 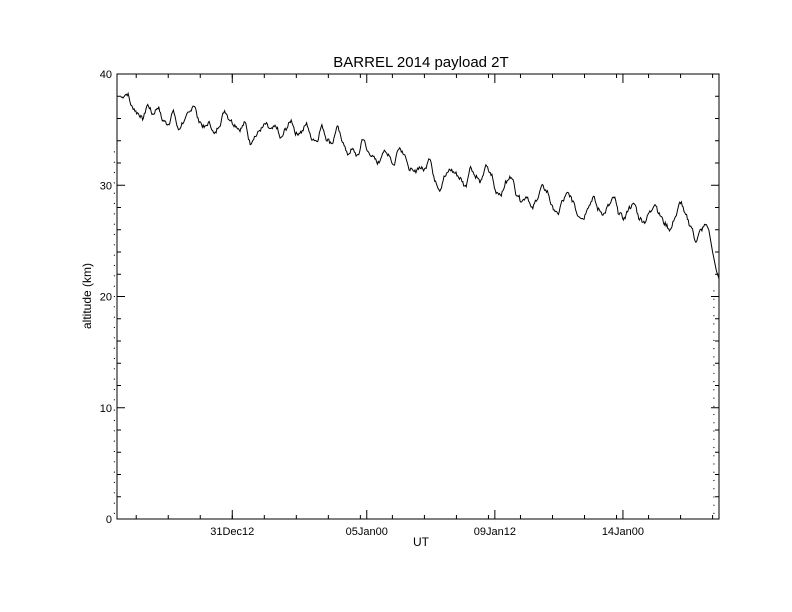 I want to click on x-tick-label: 31Dec12, so click(x=232, y=532).